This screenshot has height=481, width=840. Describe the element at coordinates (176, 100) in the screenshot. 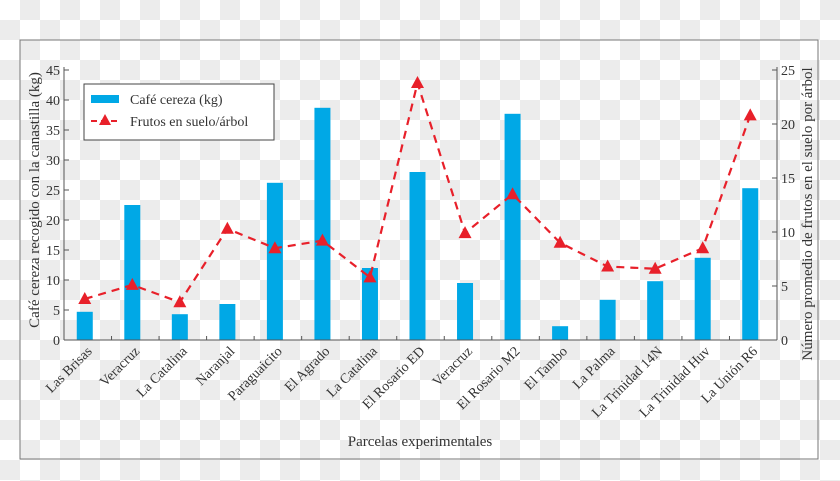

I see `legend-label-bars: Café cereza (kg)` at that location.